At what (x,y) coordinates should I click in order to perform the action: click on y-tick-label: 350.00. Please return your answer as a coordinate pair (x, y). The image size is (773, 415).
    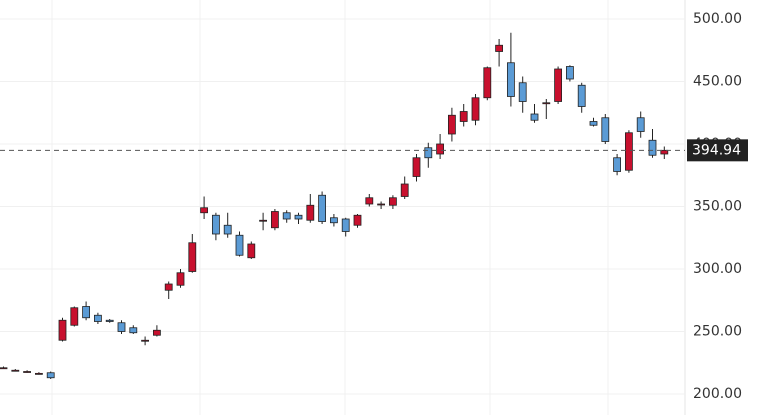
    Looking at the image, I should click on (717, 207).